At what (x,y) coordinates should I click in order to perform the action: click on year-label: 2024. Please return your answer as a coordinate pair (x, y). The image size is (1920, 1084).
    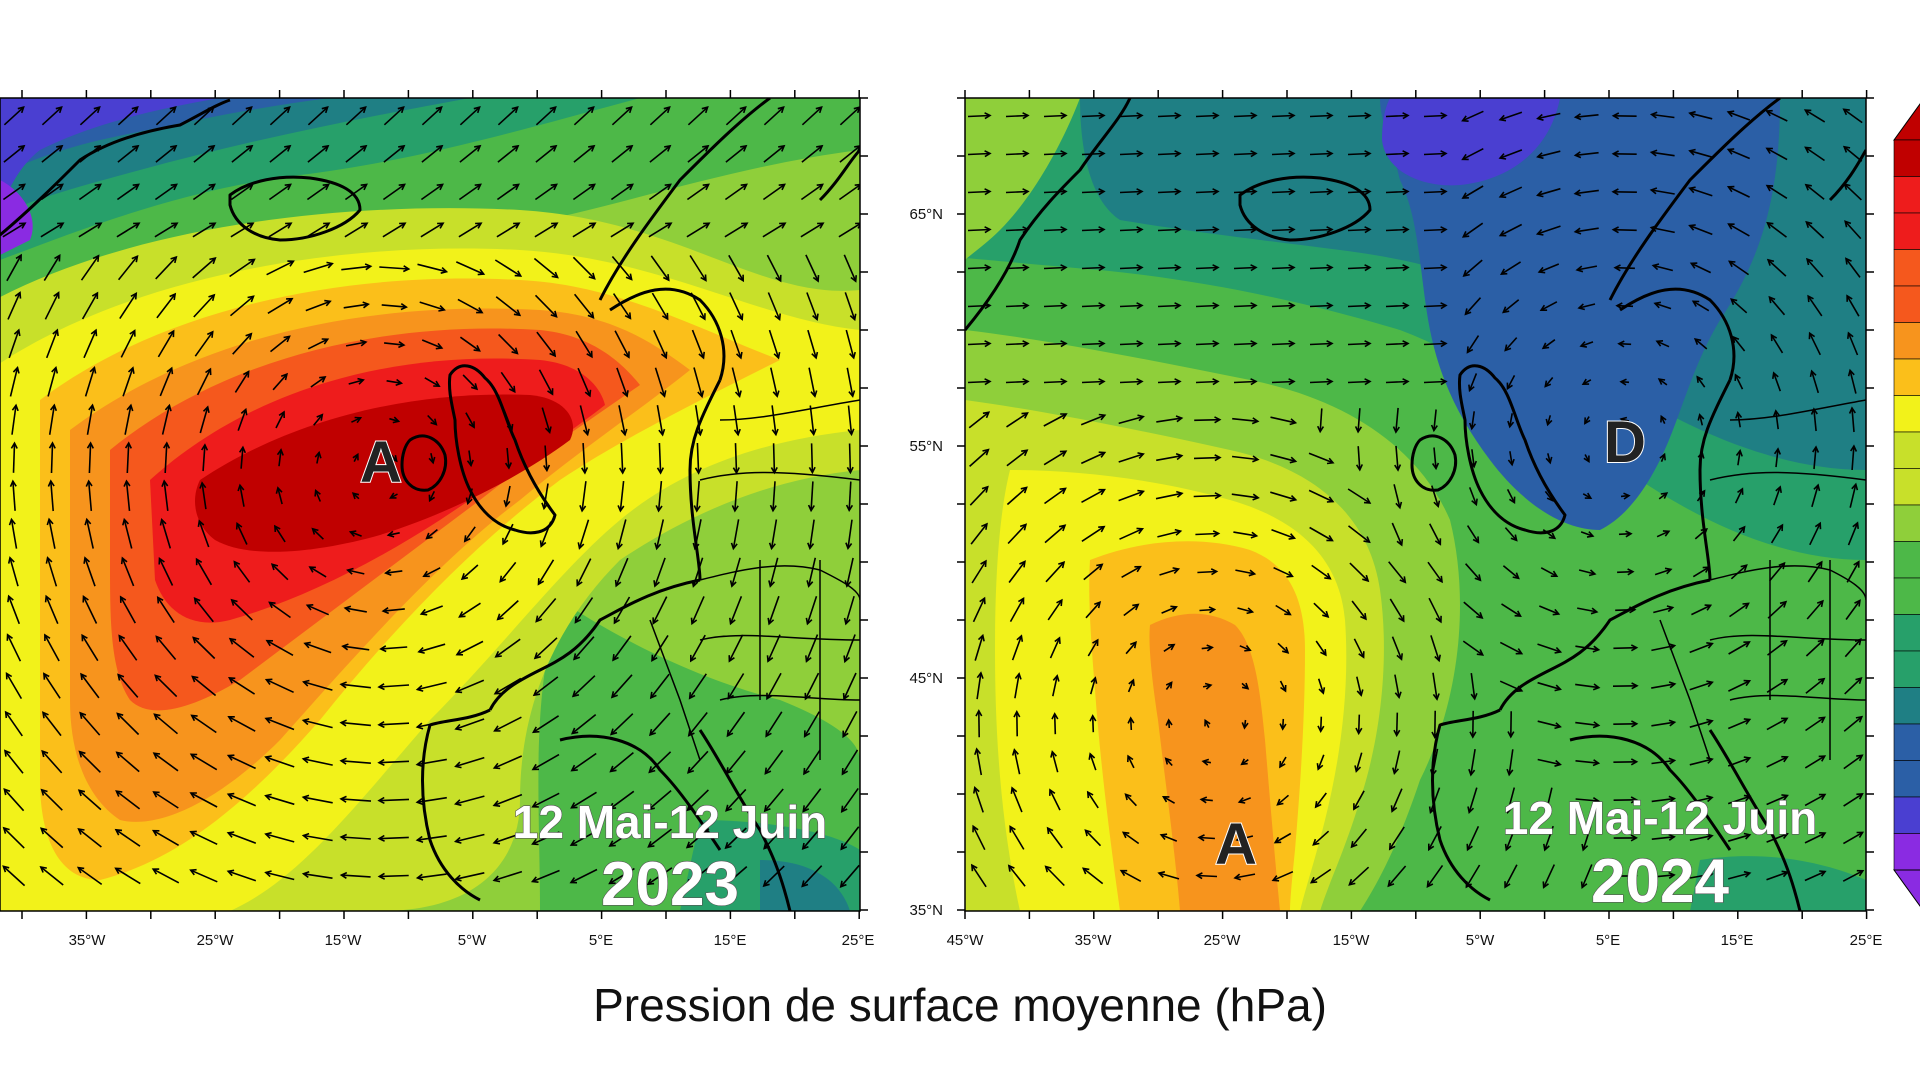
    Looking at the image, I should click on (1660, 881).